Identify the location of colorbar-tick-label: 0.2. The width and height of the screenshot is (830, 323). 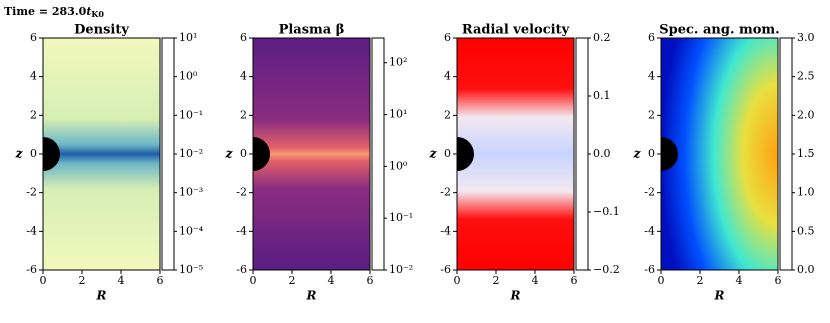
(602, 37).